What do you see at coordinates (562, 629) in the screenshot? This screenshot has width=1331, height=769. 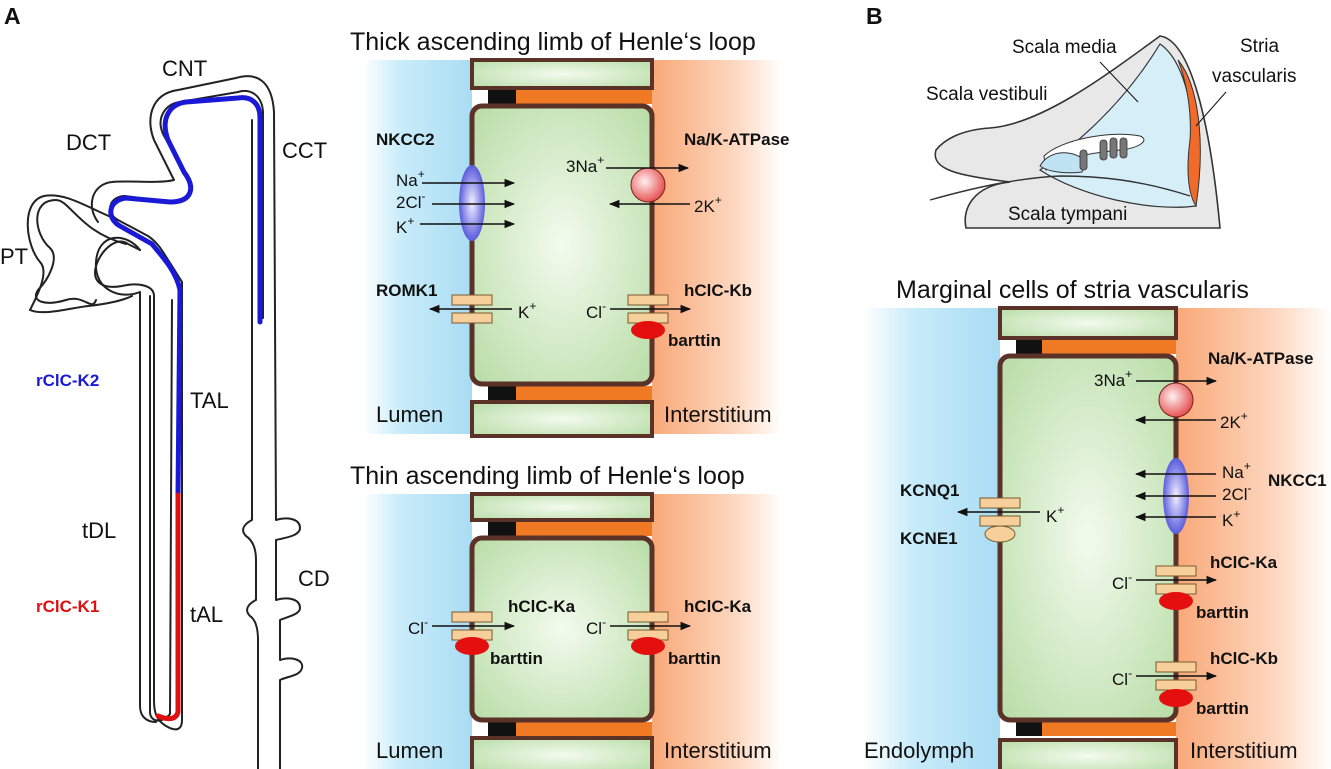 I see `thin-epithelial-cell` at bounding box center [562, 629].